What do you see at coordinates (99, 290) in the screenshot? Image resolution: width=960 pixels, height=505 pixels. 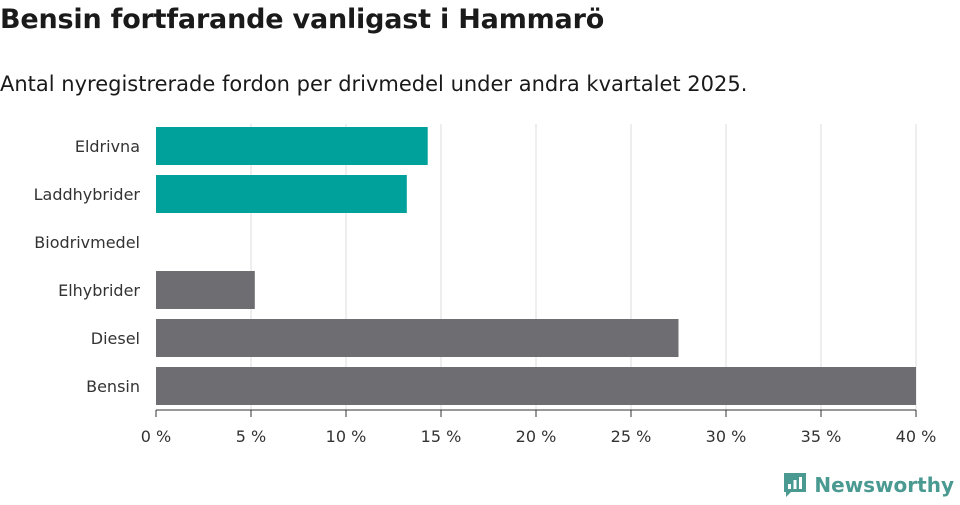 I see `category-label-3: Elhybrider` at bounding box center [99, 290].